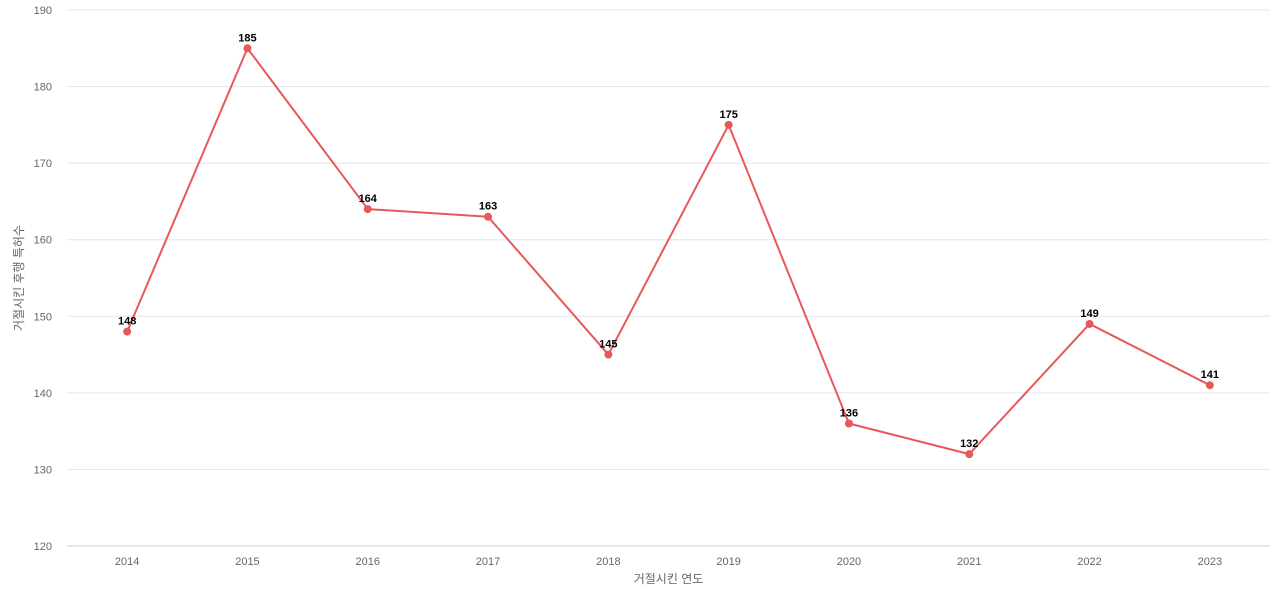 The image size is (1280, 600). I want to click on data-label: 136, so click(849, 413).